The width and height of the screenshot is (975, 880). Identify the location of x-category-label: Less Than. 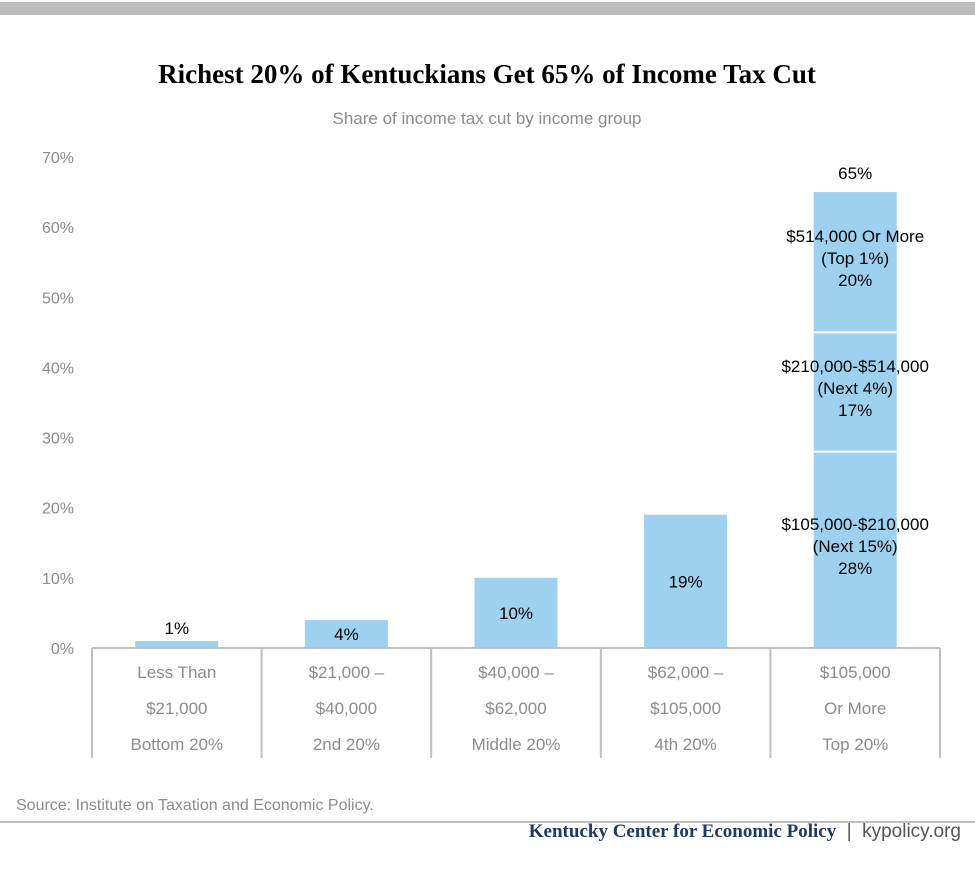
(176, 672).